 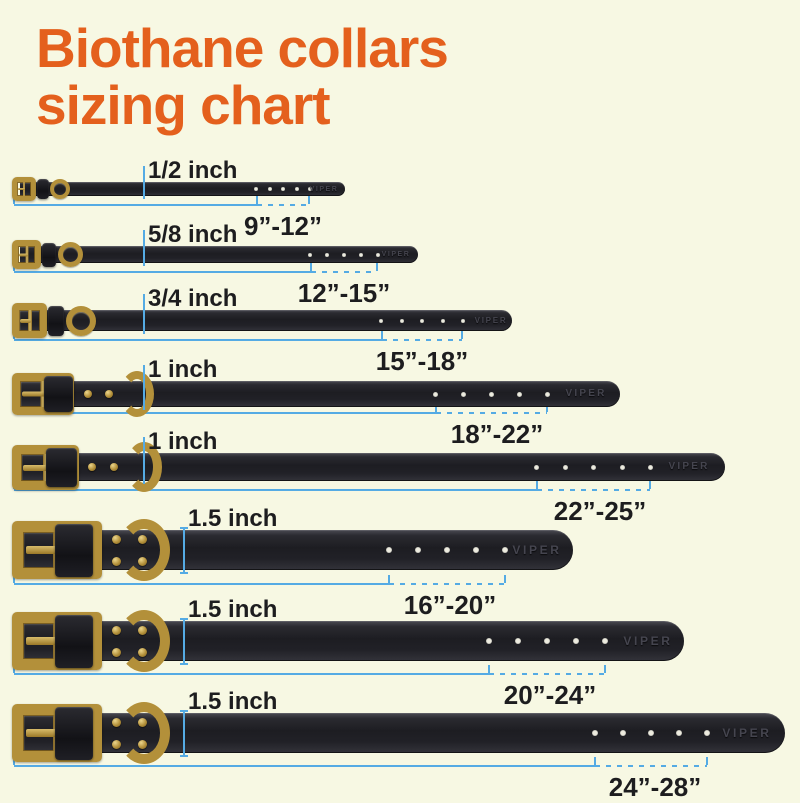 What do you see at coordinates (193, 234) in the screenshot?
I see `collar-width-label: 5/8 inch` at bounding box center [193, 234].